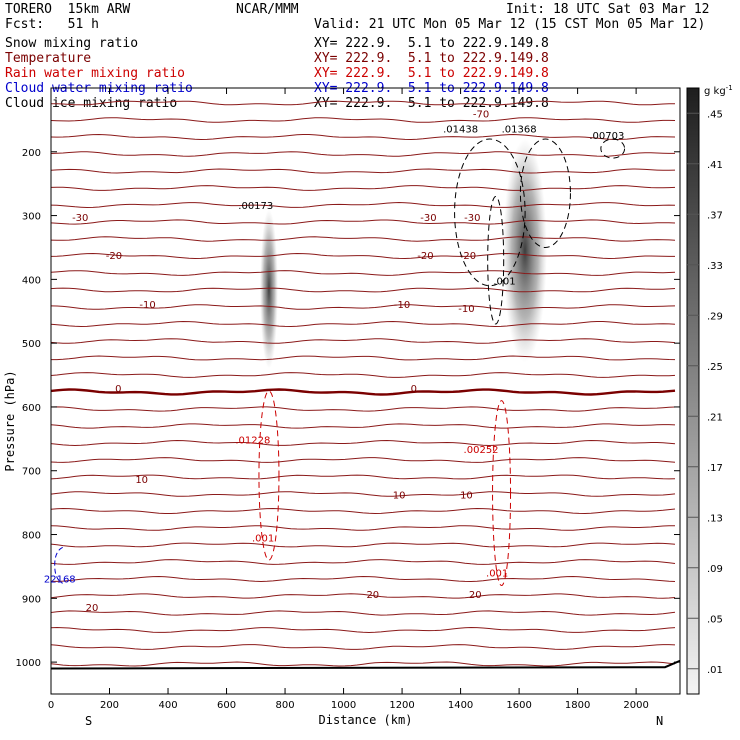 The height and width of the screenshot is (740, 740). What do you see at coordinates (715, 569) in the screenshot?
I see `colorbar-tick-label: .09` at bounding box center [715, 569].